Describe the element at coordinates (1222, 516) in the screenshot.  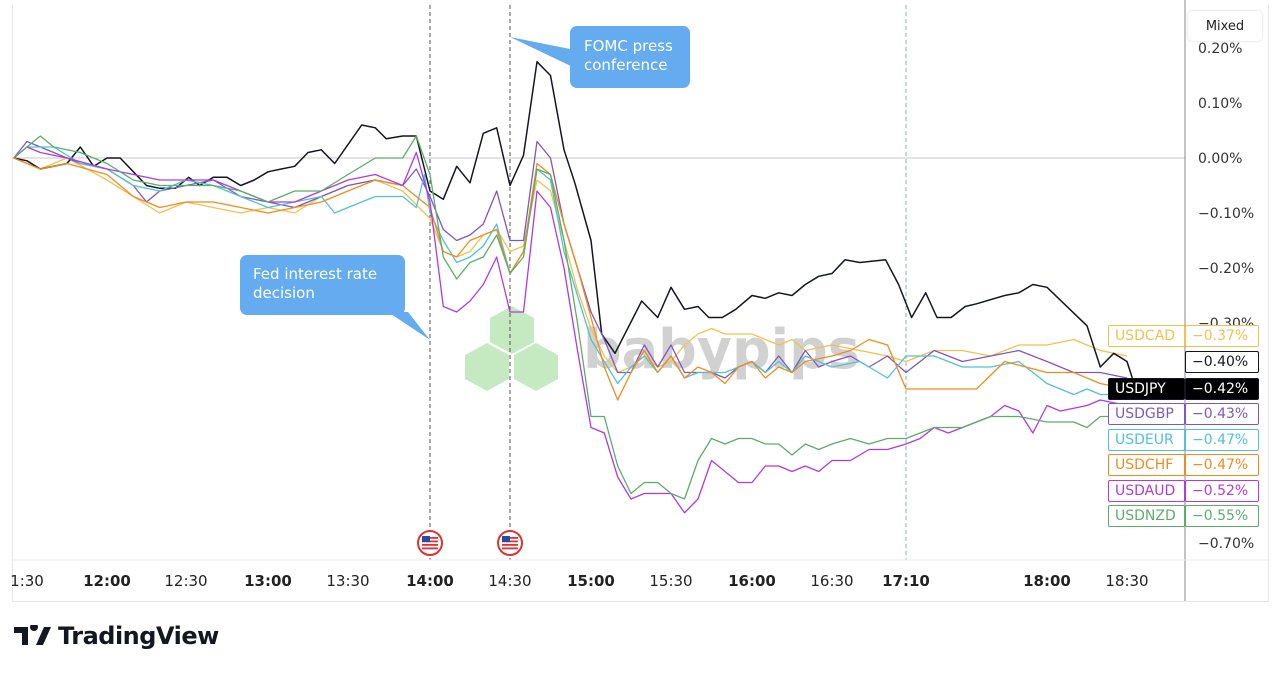
I see `series-value-label: −0.55%` at that location.